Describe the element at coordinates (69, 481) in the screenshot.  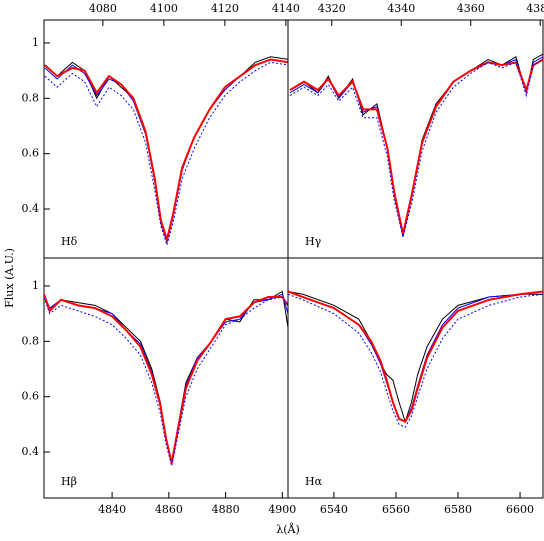
I see `panel-label: Hβ` at that location.